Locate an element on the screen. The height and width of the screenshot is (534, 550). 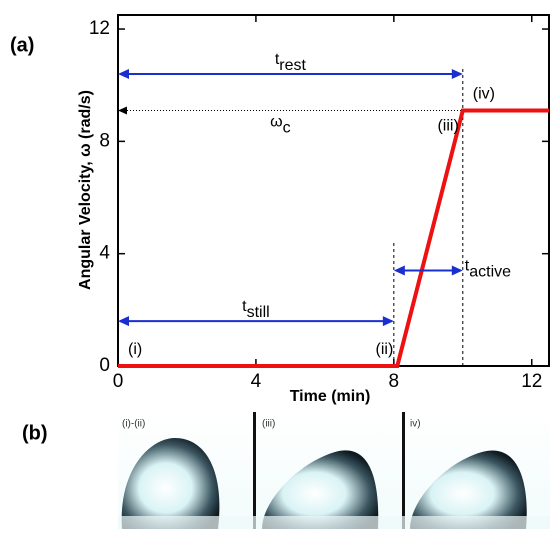
frame-label: iv) is located at coordinates (415, 424).